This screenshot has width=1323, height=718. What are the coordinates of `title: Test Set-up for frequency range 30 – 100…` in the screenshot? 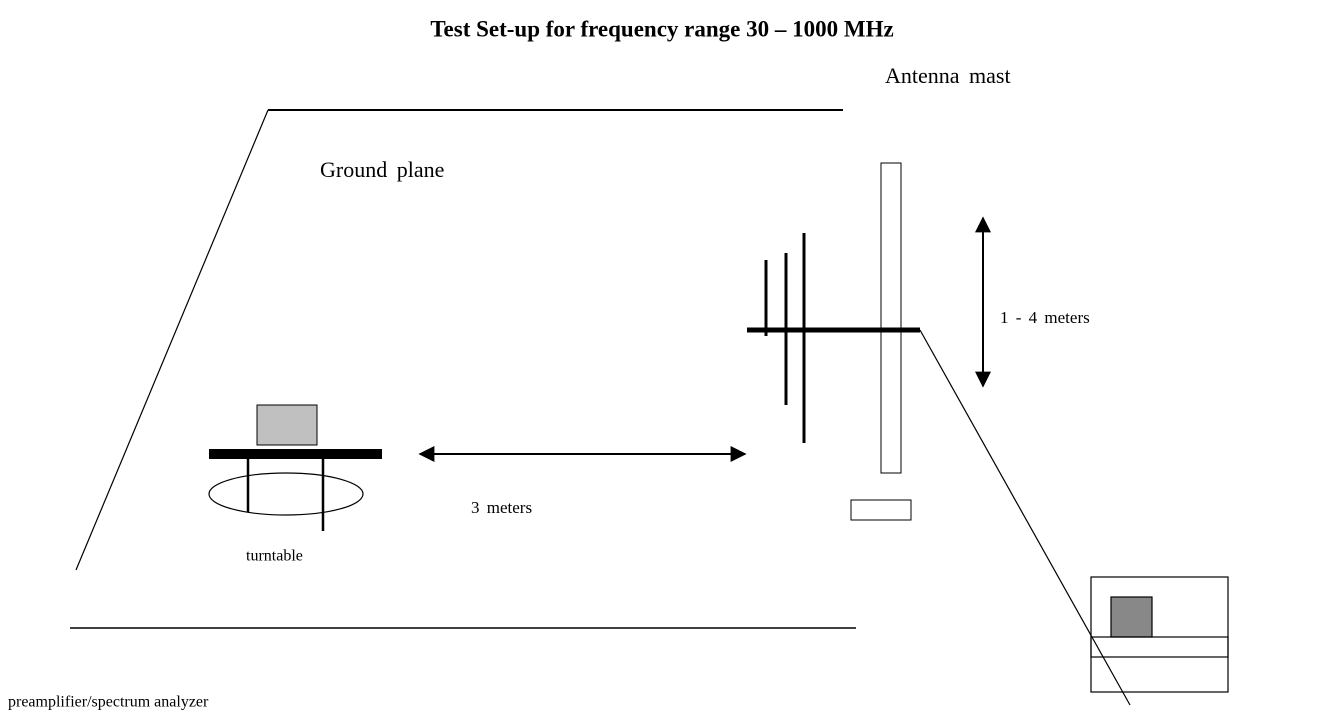 It's located at (661, 28).